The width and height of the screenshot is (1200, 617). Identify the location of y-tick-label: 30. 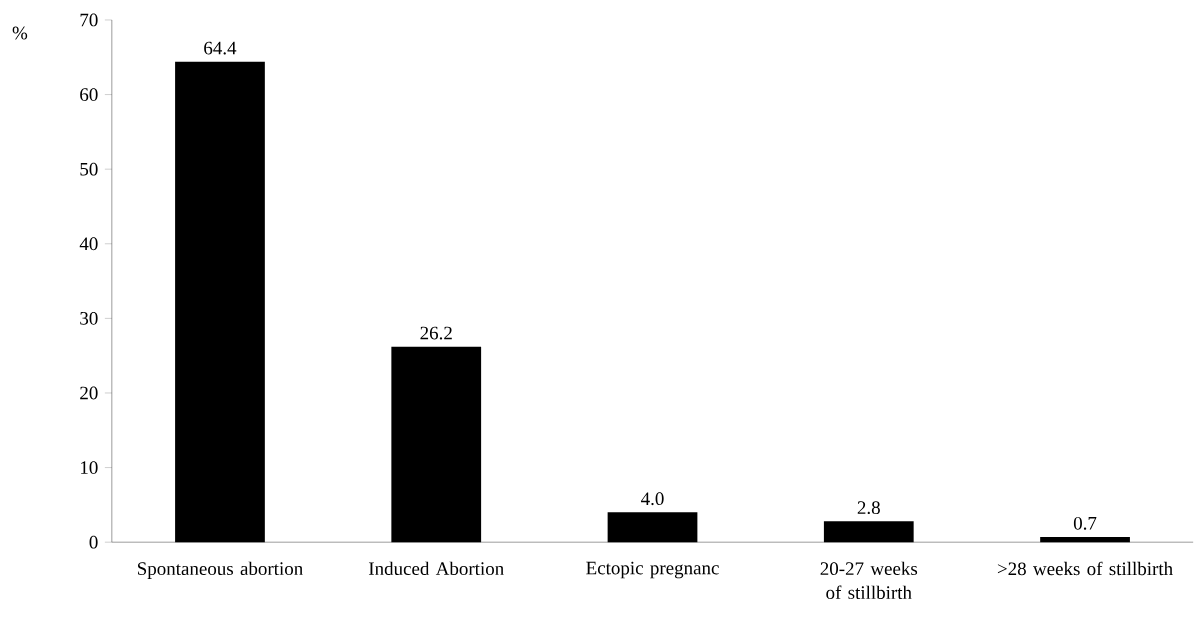
(89, 318).